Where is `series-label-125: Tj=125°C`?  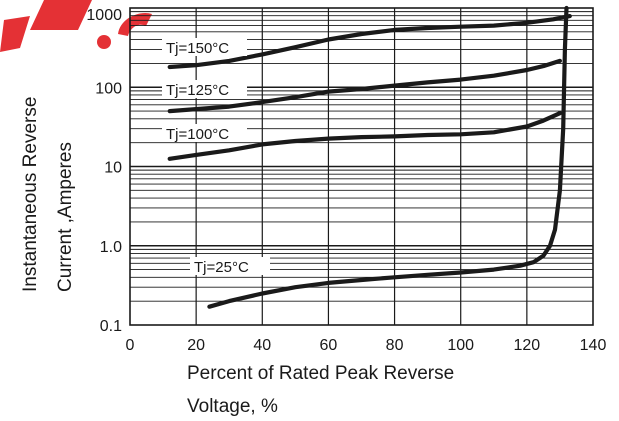
series-label-125: Tj=125°C is located at coordinates (197, 90).